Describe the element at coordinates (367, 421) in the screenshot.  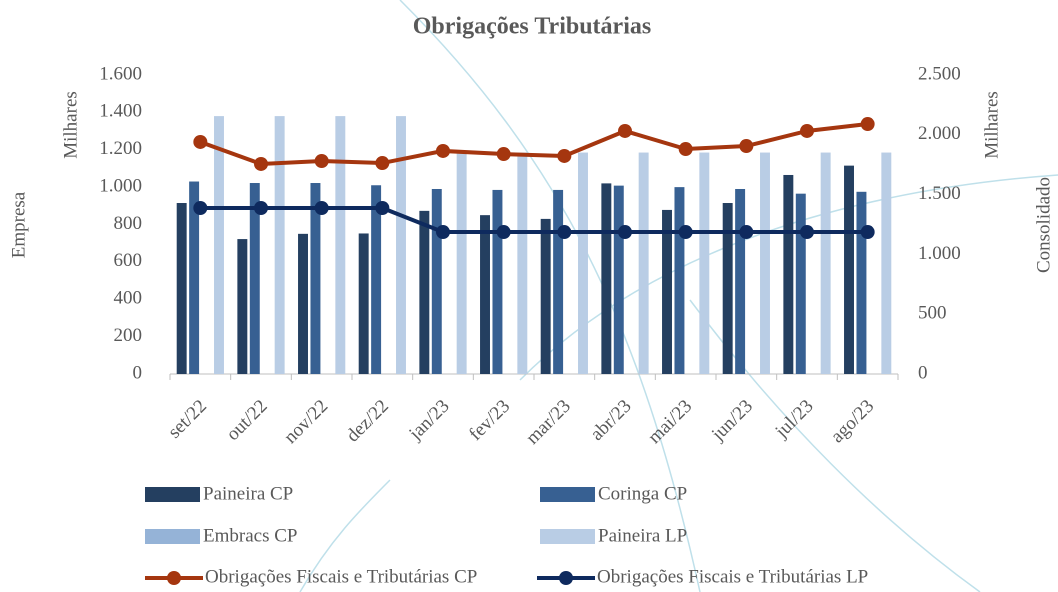
I see `x-tick-label: dez/22` at that location.